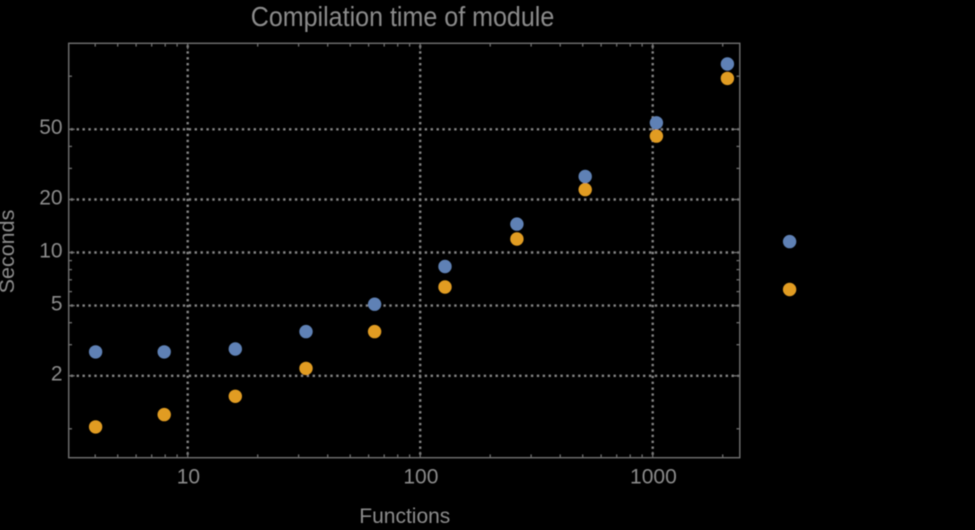 This screenshot has height=530, width=975. Describe the element at coordinates (57, 374) in the screenshot. I see `svg-text: 2` at that location.